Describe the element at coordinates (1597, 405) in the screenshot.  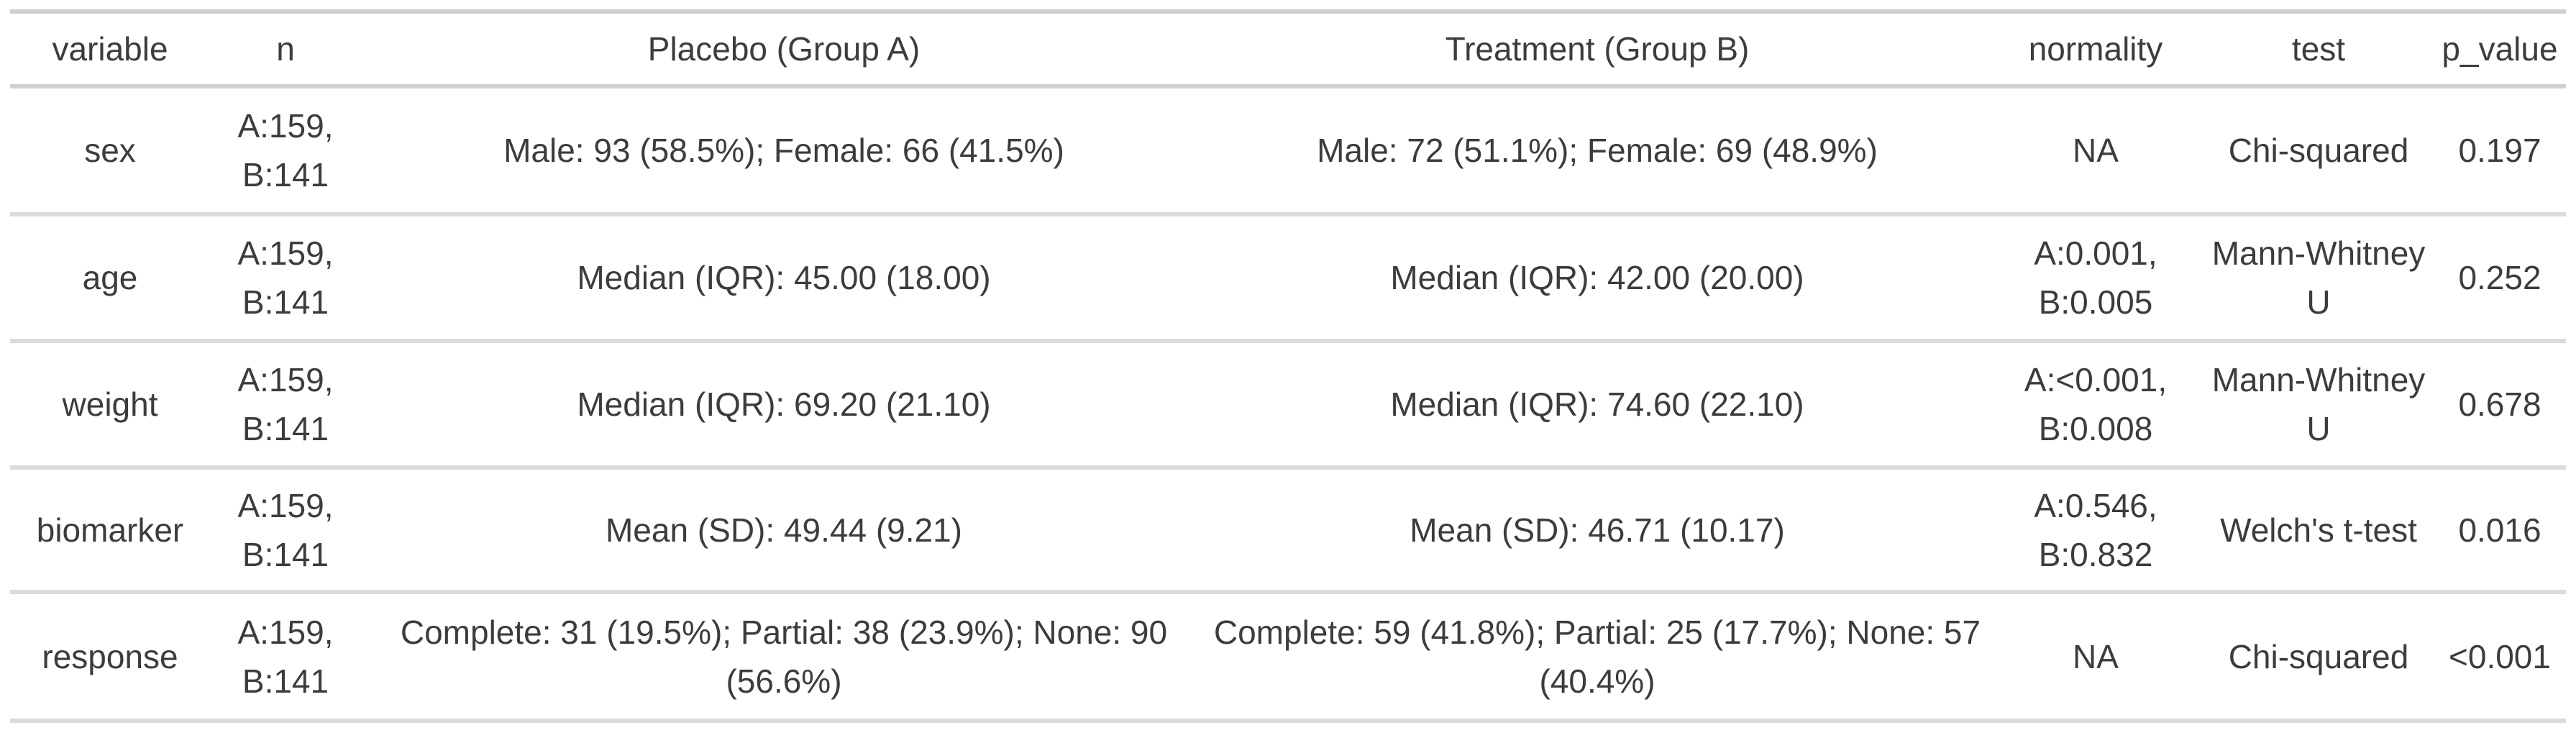
I see `cell-treatment: Median (IQR): 74.60 (22.10)` at that location.